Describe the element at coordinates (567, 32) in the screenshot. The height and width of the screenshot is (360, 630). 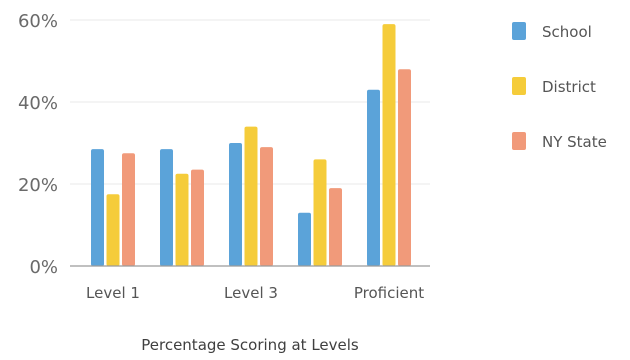
I see `legend-label: School` at that location.